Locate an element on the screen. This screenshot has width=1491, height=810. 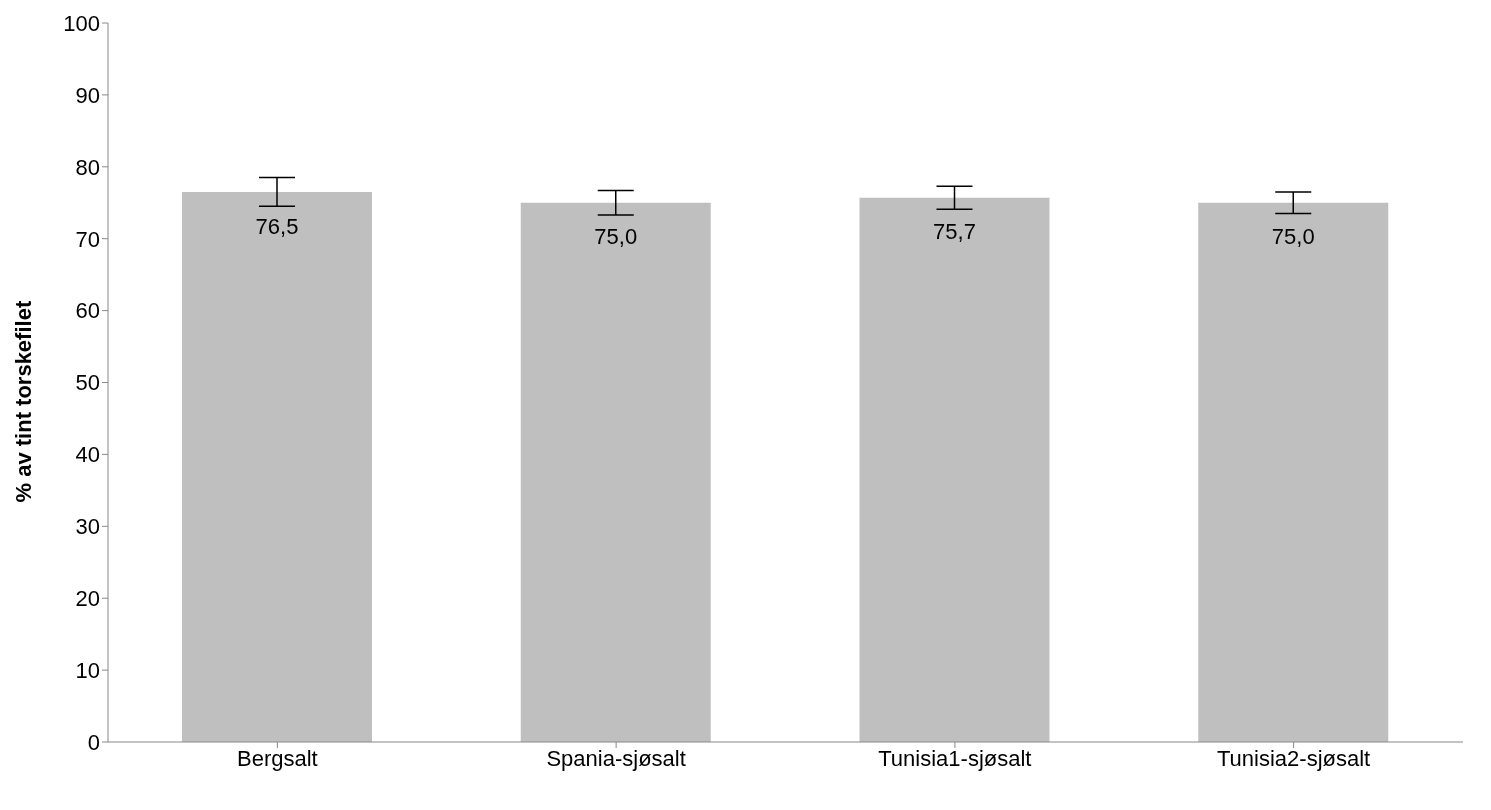
y-tick-label: 80 is located at coordinates (87, 167).